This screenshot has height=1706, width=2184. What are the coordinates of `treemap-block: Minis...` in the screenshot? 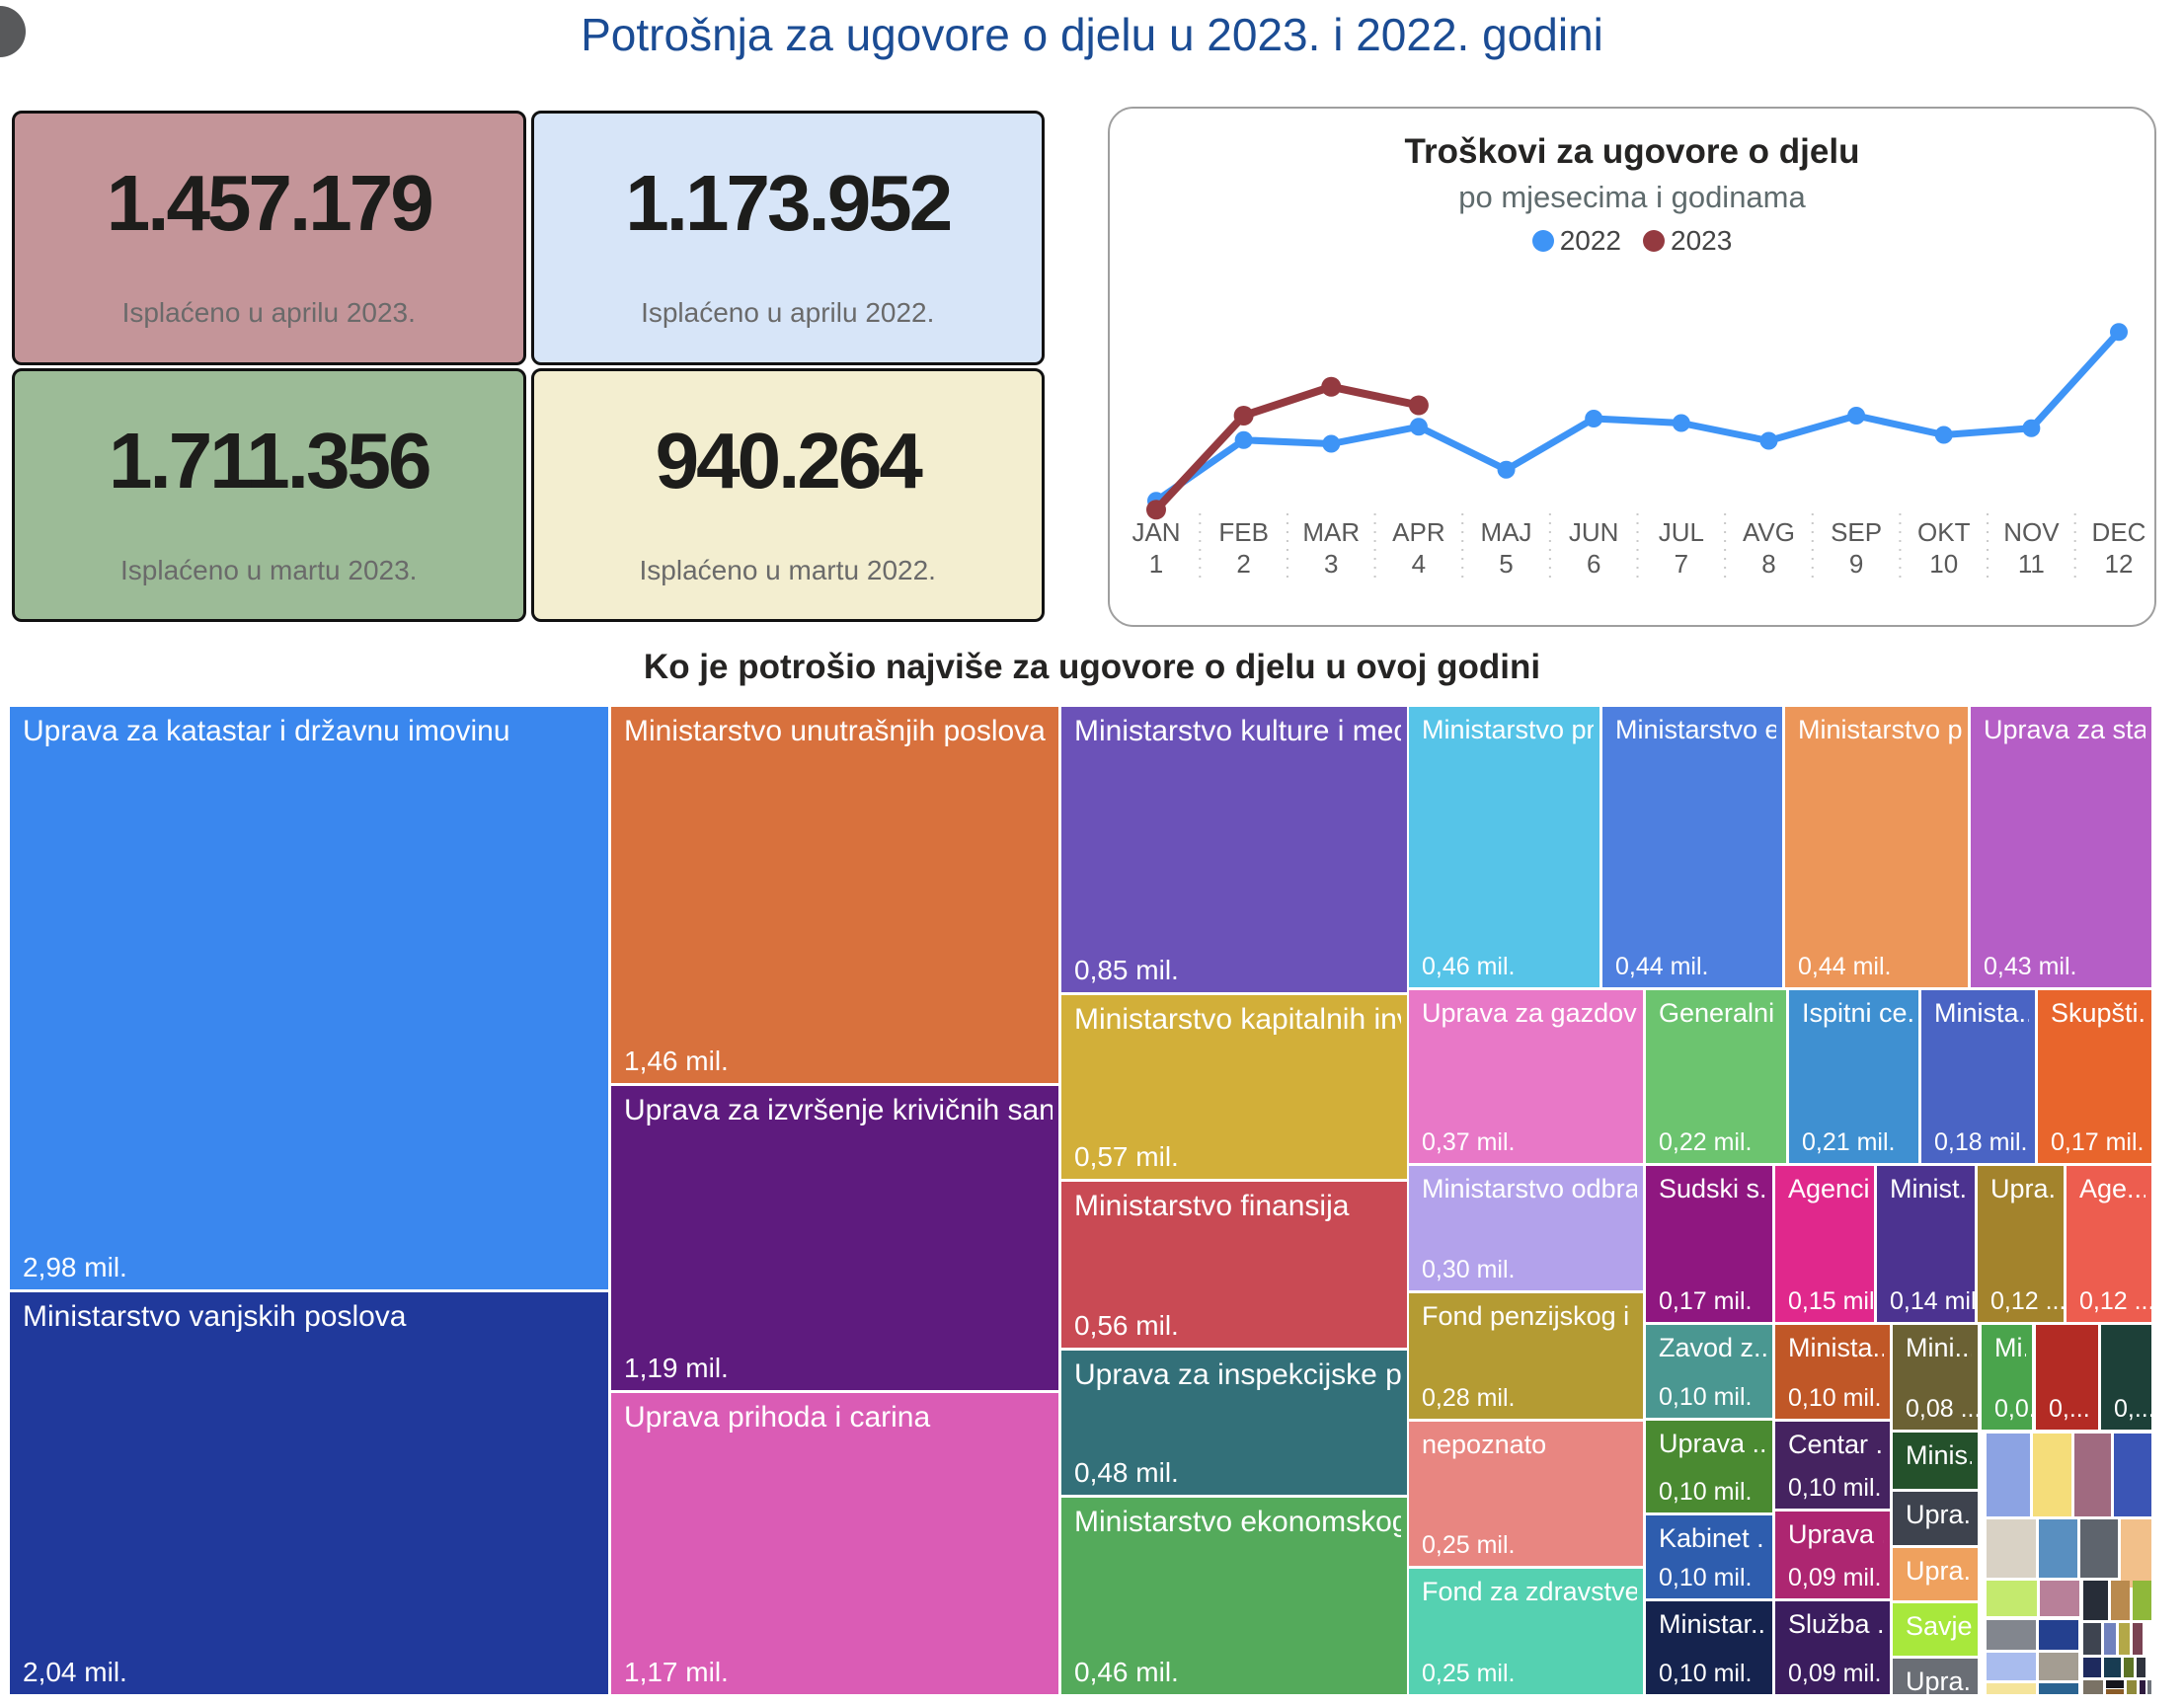 It's located at (1935, 1461).